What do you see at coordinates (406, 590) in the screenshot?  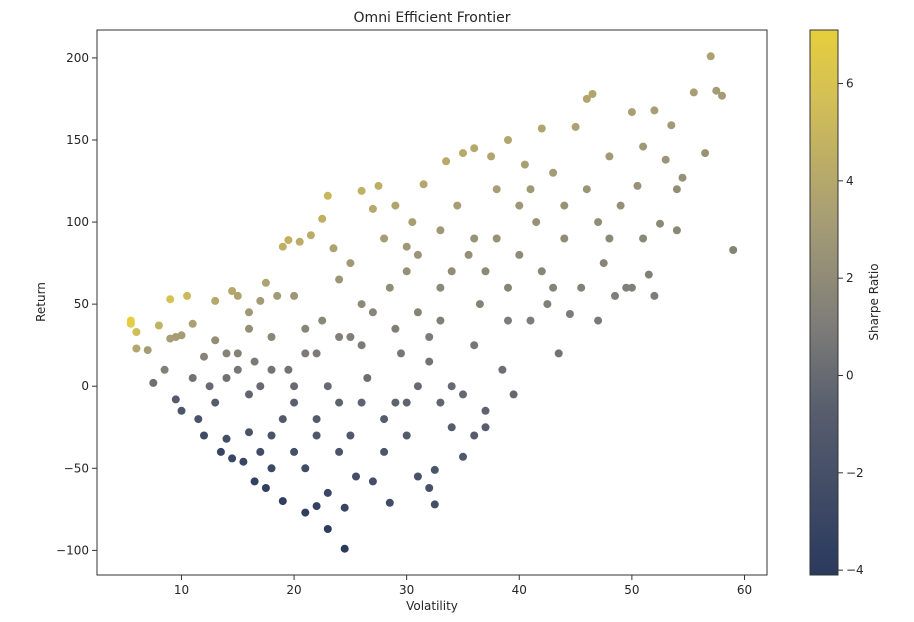 I see `x-tick-label: 30` at bounding box center [406, 590].